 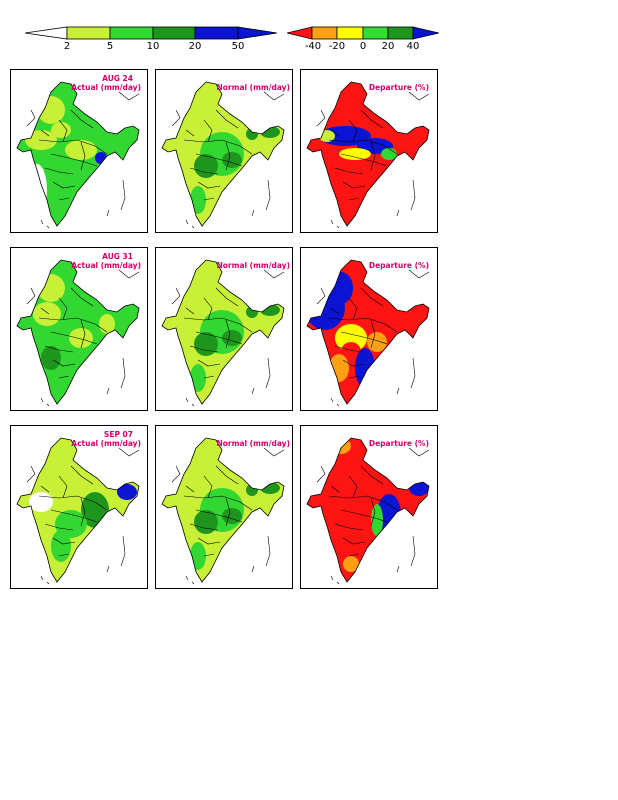 I want to click on departure-colorbar-tick: 40, so click(x=413, y=46).